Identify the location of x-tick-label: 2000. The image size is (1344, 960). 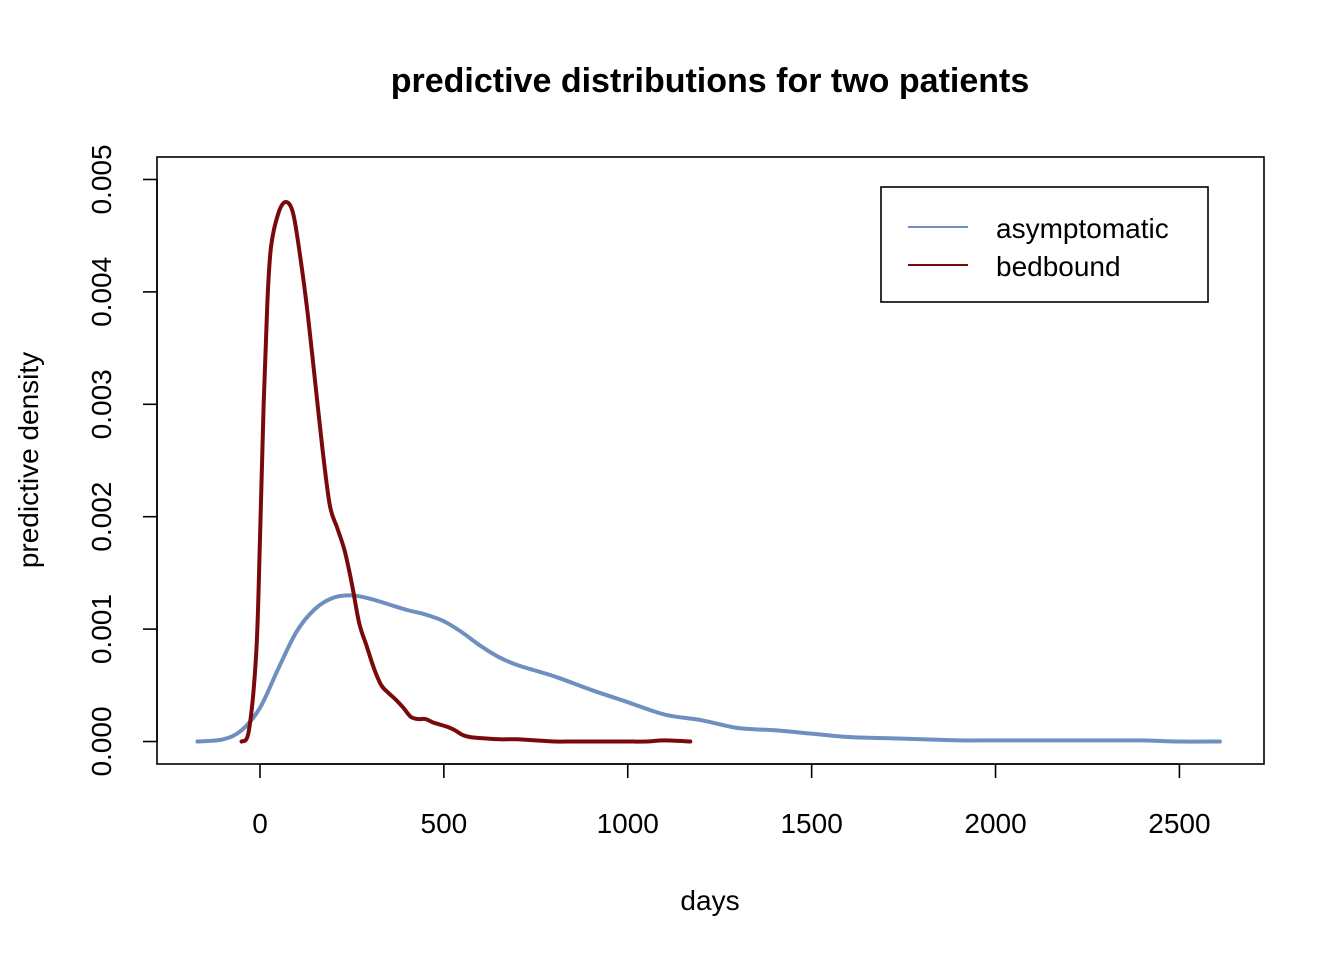
(995, 823).